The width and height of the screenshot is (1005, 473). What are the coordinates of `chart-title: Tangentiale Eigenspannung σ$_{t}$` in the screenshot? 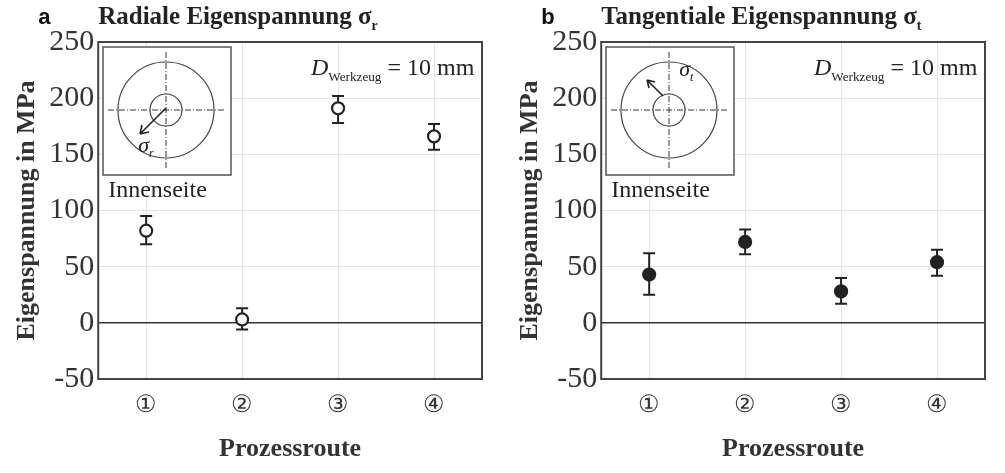 It's located at (761, 18).